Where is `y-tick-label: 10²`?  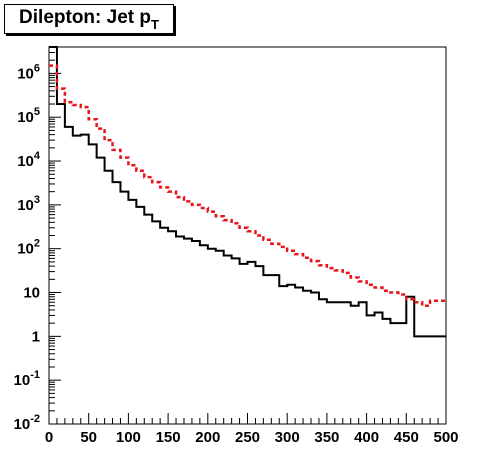 y-tick-label: 10² is located at coordinates (28, 248).